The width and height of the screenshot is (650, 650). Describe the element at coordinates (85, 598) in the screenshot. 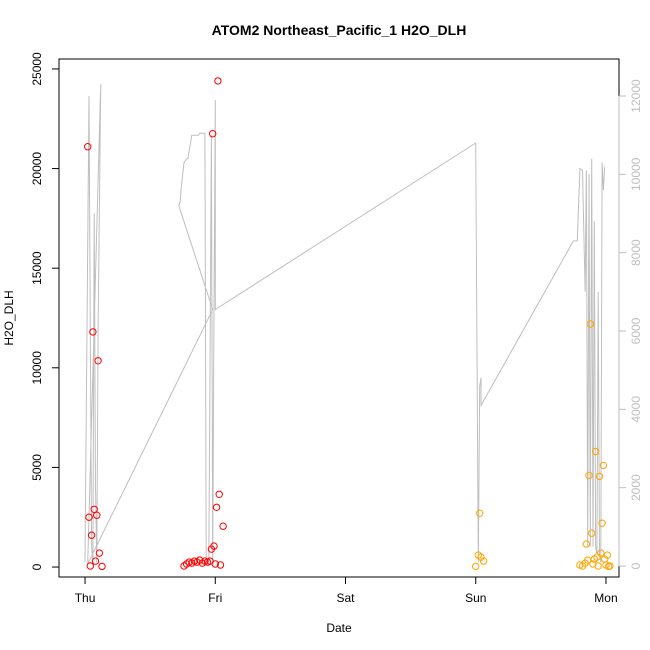

I see `x-tick-label: Thu` at that location.